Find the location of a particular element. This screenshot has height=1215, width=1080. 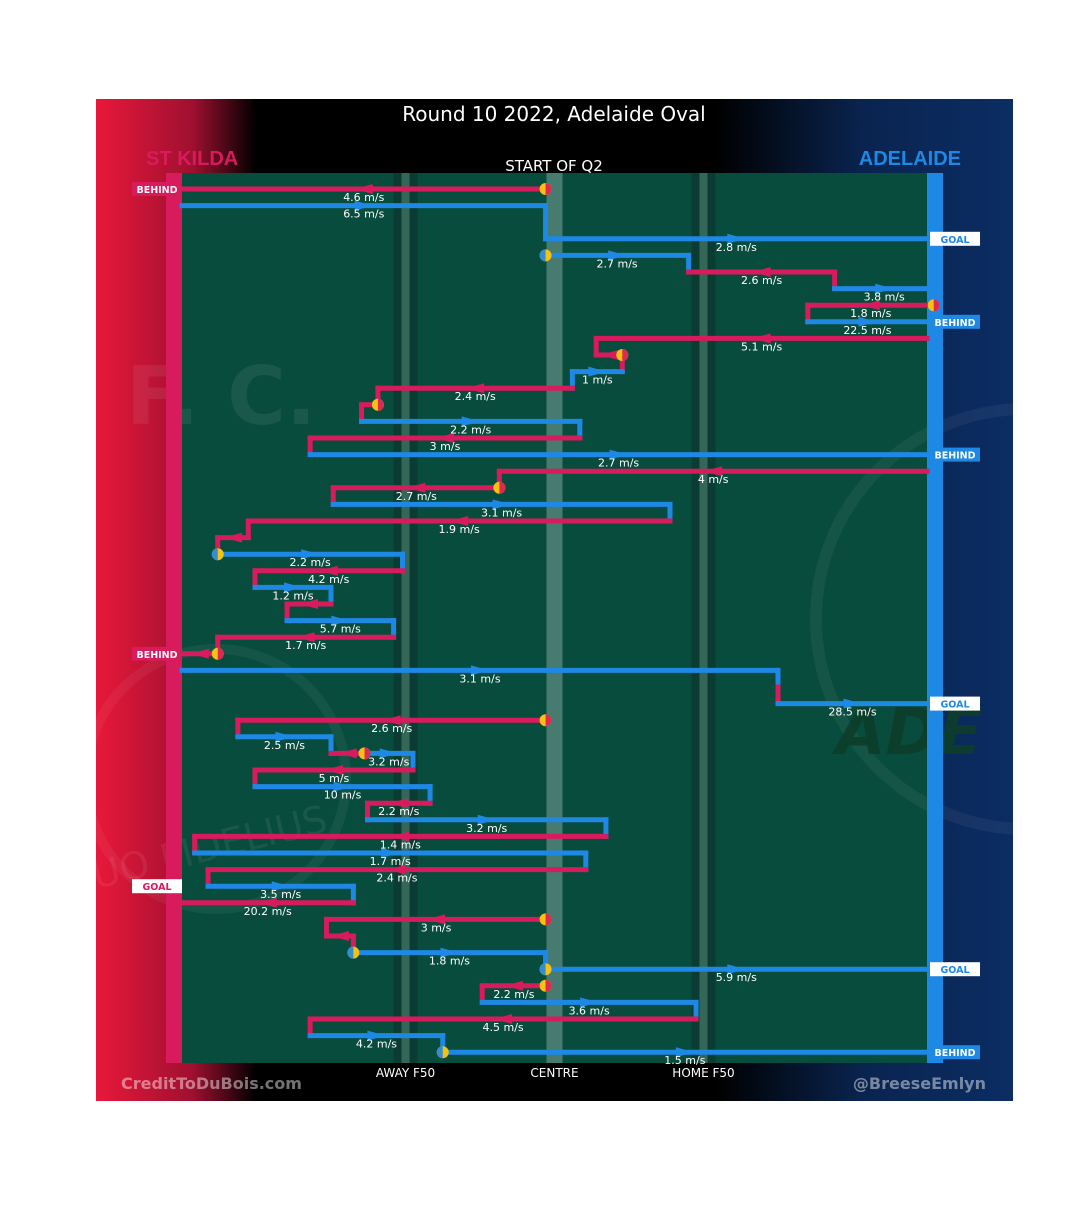

speed-label: 5.9 m/s is located at coordinates (736, 977).